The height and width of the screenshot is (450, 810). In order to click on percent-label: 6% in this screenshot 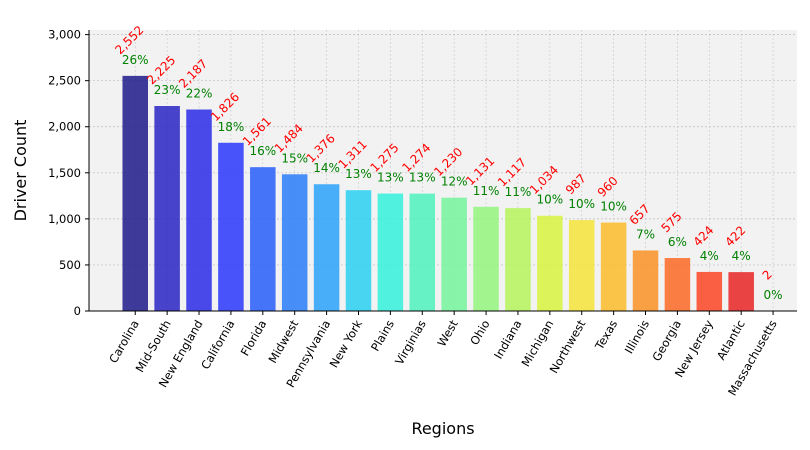, I will do `click(677, 242)`.